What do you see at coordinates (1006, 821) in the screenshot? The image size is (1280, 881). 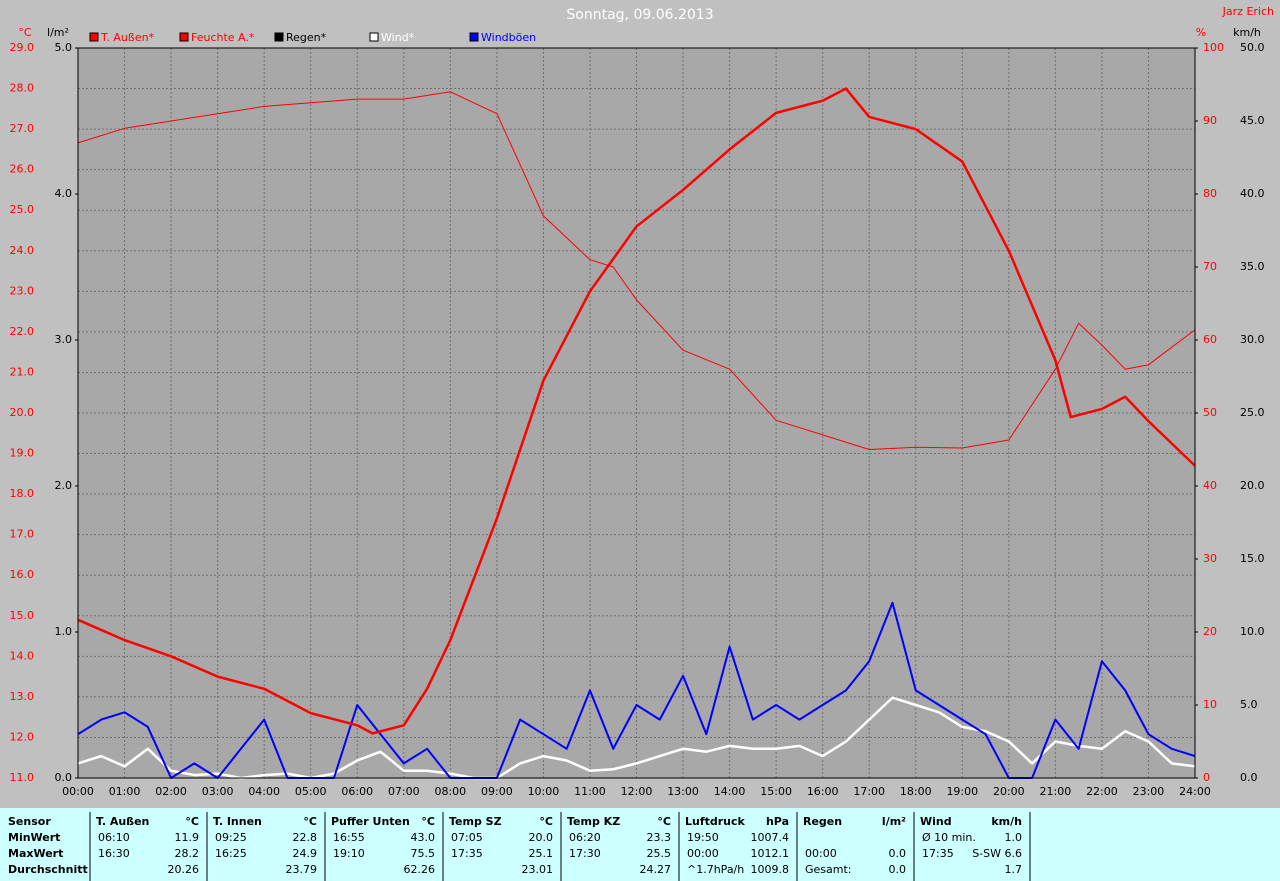 I see `table-unit: km/h` at bounding box center [1006, 821].